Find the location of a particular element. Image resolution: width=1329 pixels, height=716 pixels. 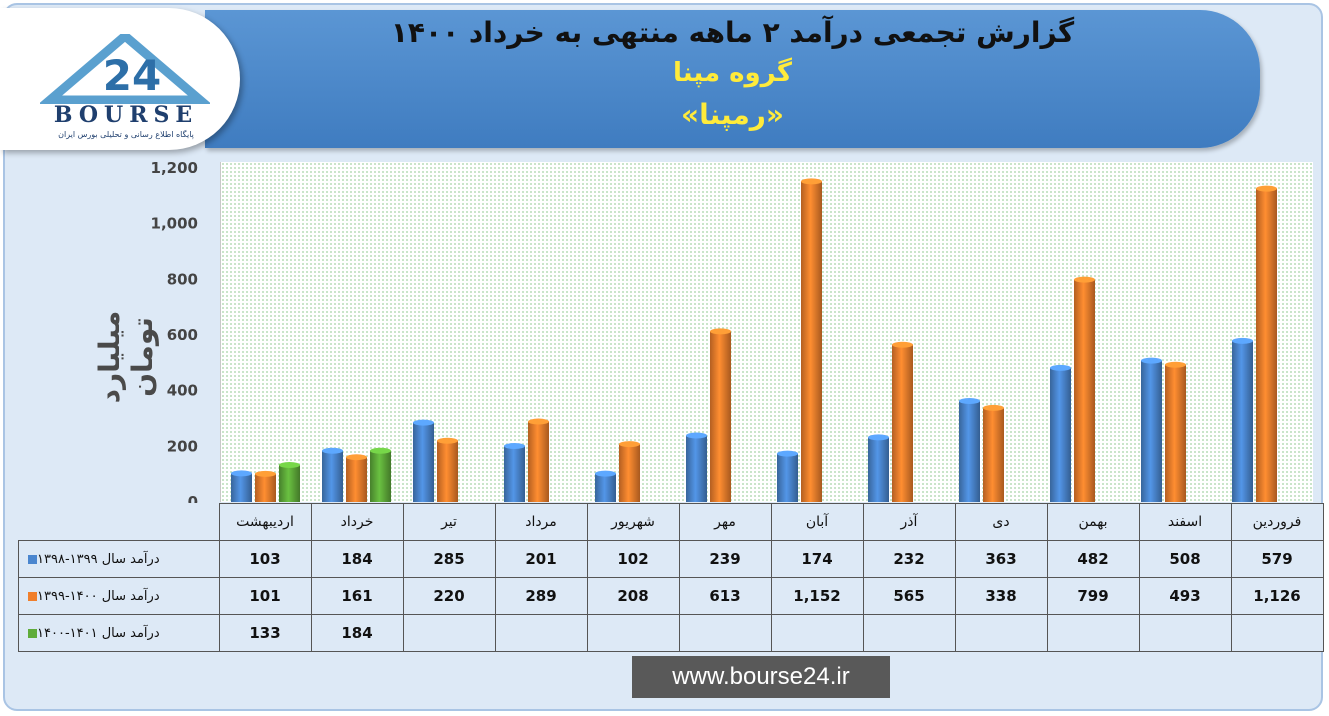

category-label: دی is located at coordinates (1001, 522).